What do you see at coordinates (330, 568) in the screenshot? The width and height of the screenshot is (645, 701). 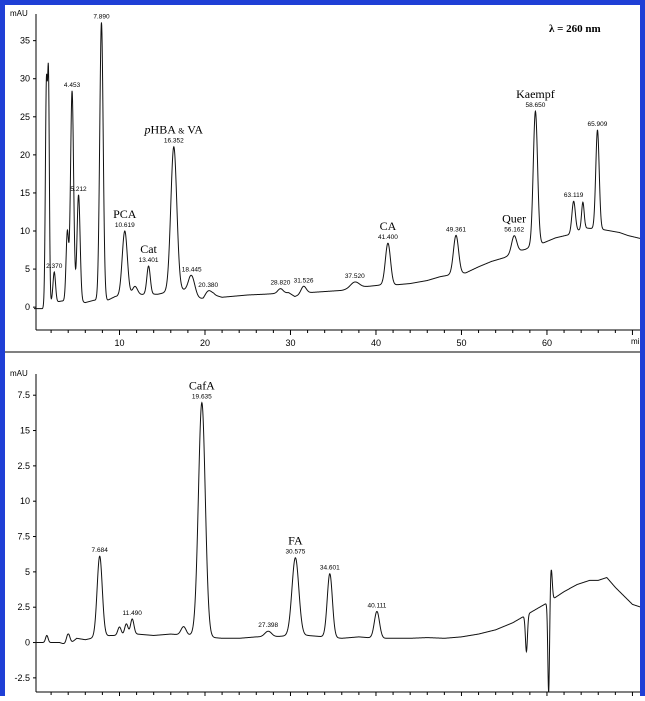 I see `peak-retention-label: 34.601` at bounding box center [330, 568].